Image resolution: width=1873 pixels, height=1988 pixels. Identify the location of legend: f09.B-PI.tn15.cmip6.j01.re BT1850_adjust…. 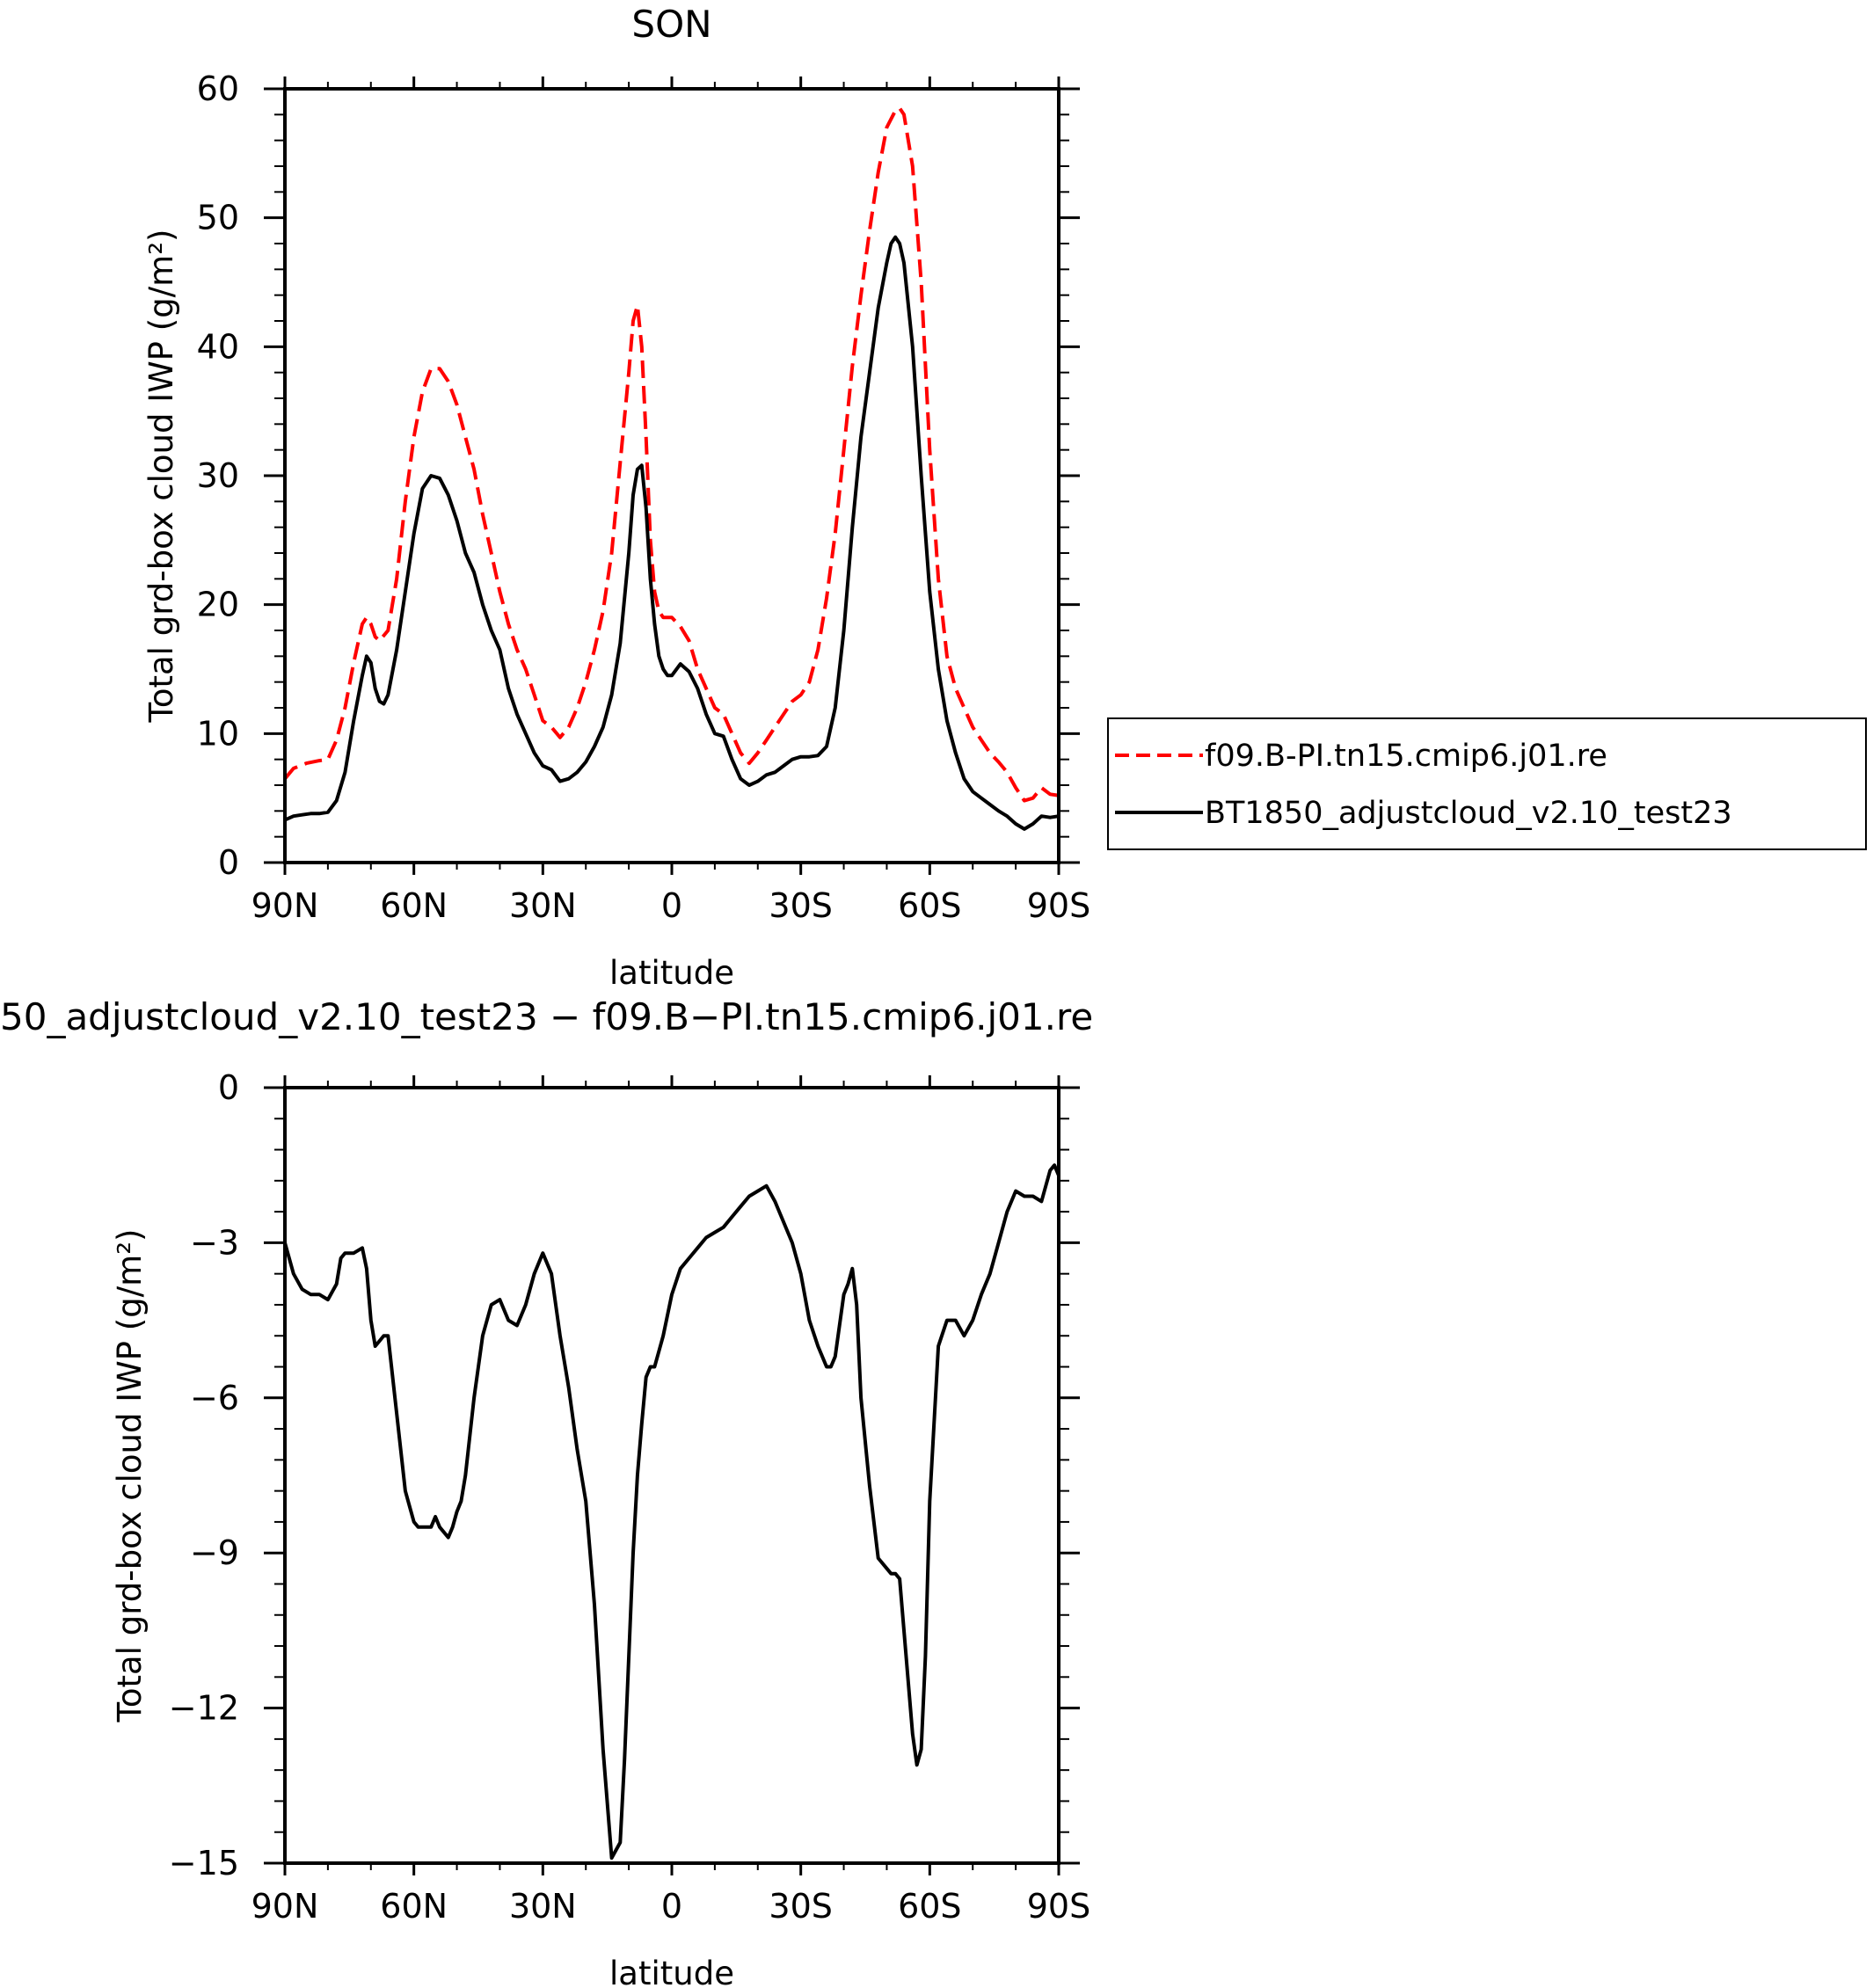
(1487, 783).